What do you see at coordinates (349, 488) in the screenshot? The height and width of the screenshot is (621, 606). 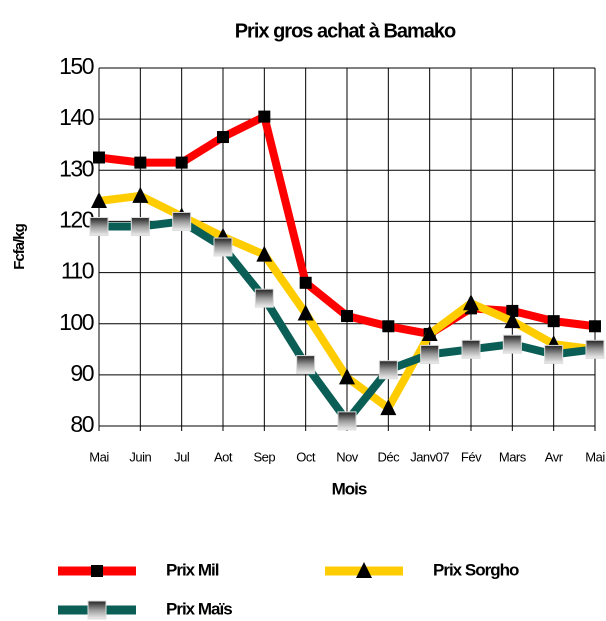 I see `x-axis-label: Mois` at bounding box center [349, 488].